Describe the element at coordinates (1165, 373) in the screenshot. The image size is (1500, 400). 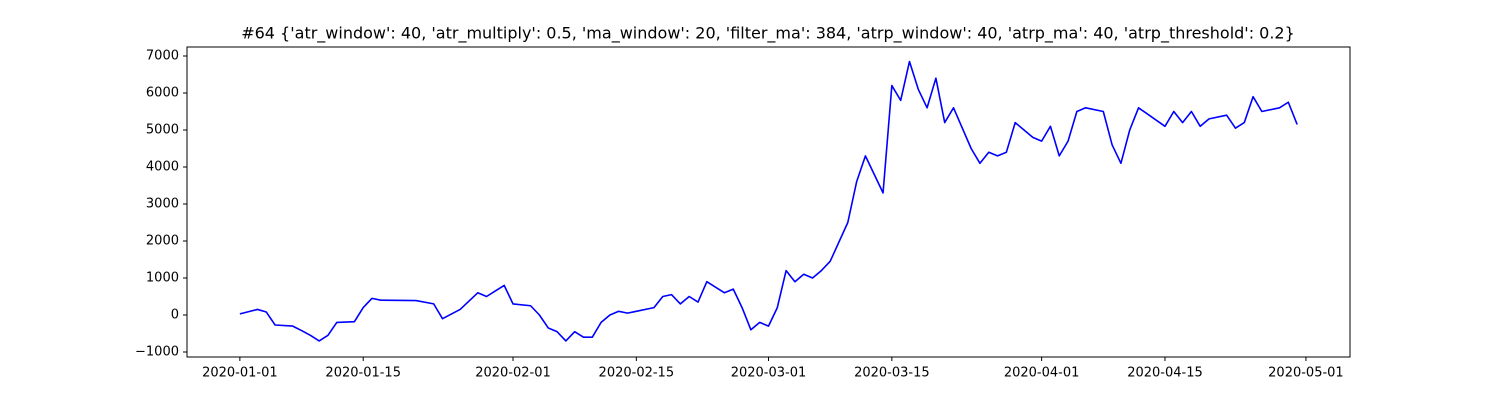
I see `x-tick-label: 2020-04-15` at that location.